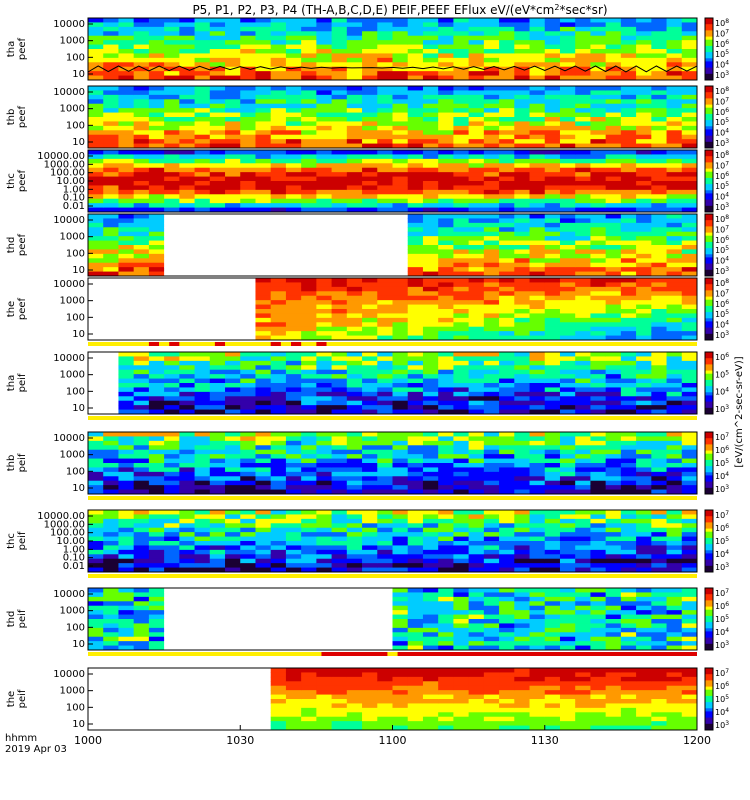  I want to click on colorbar-tick-label: 106, so click(722, 44).